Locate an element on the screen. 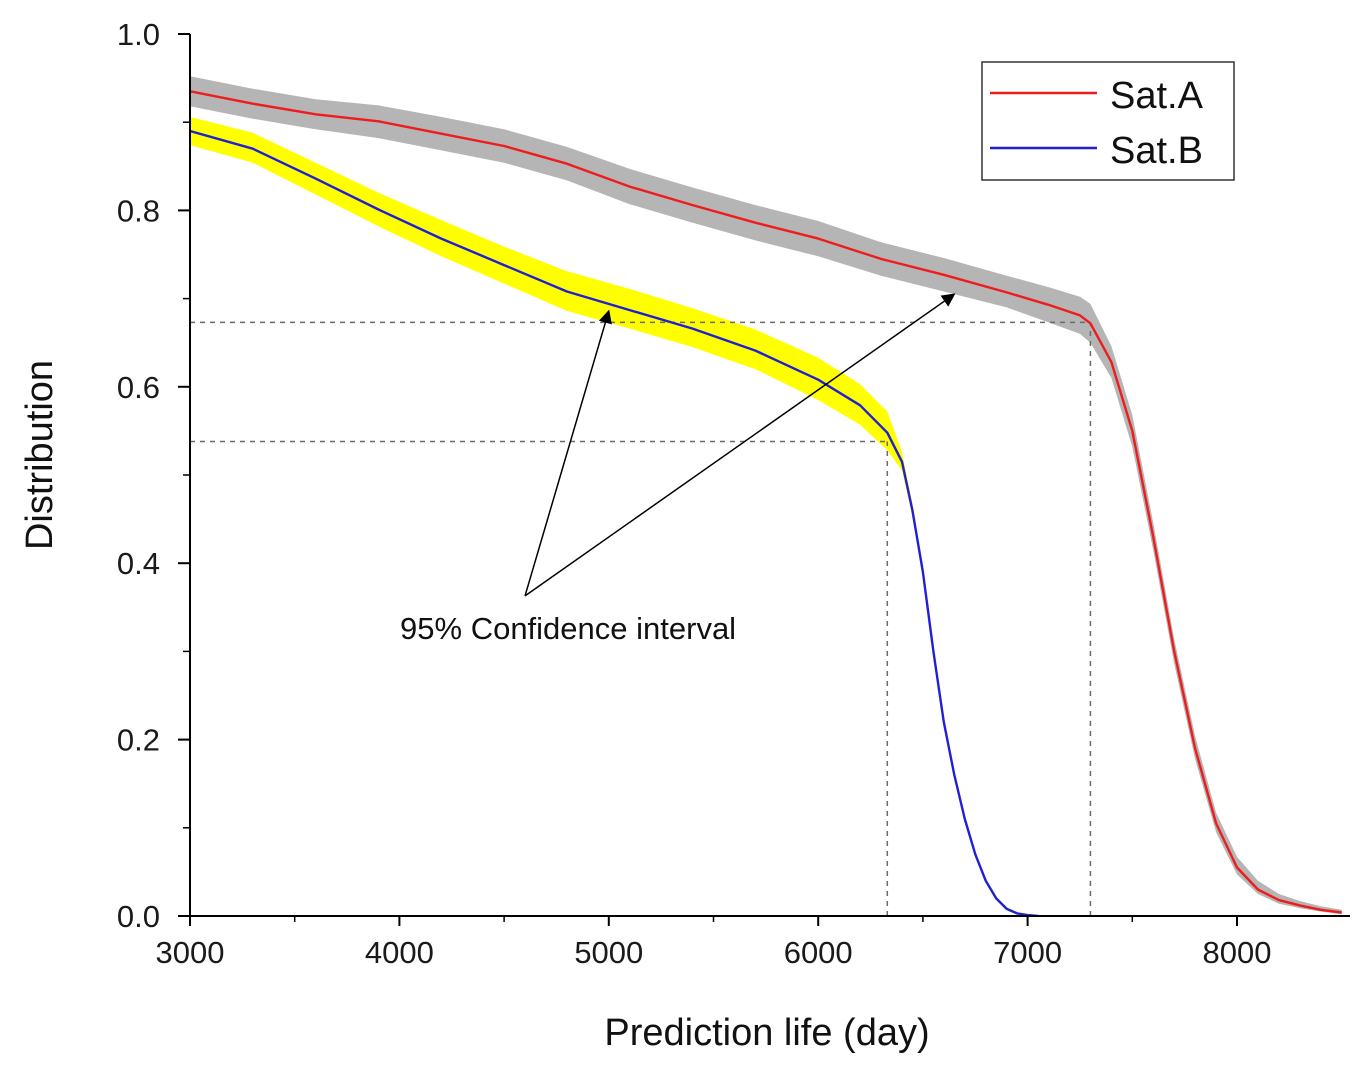  y-tick-label: 0.8 is located at coordinates (138, 210).